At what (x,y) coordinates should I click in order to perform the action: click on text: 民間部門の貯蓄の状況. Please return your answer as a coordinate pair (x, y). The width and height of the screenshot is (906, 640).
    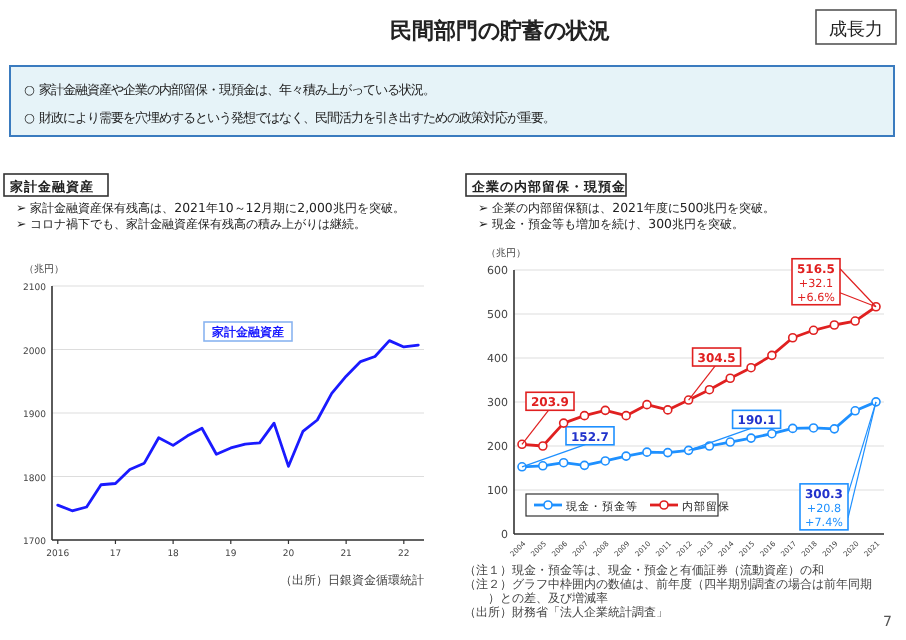
    Looking at the image, I should click on (500, 31).